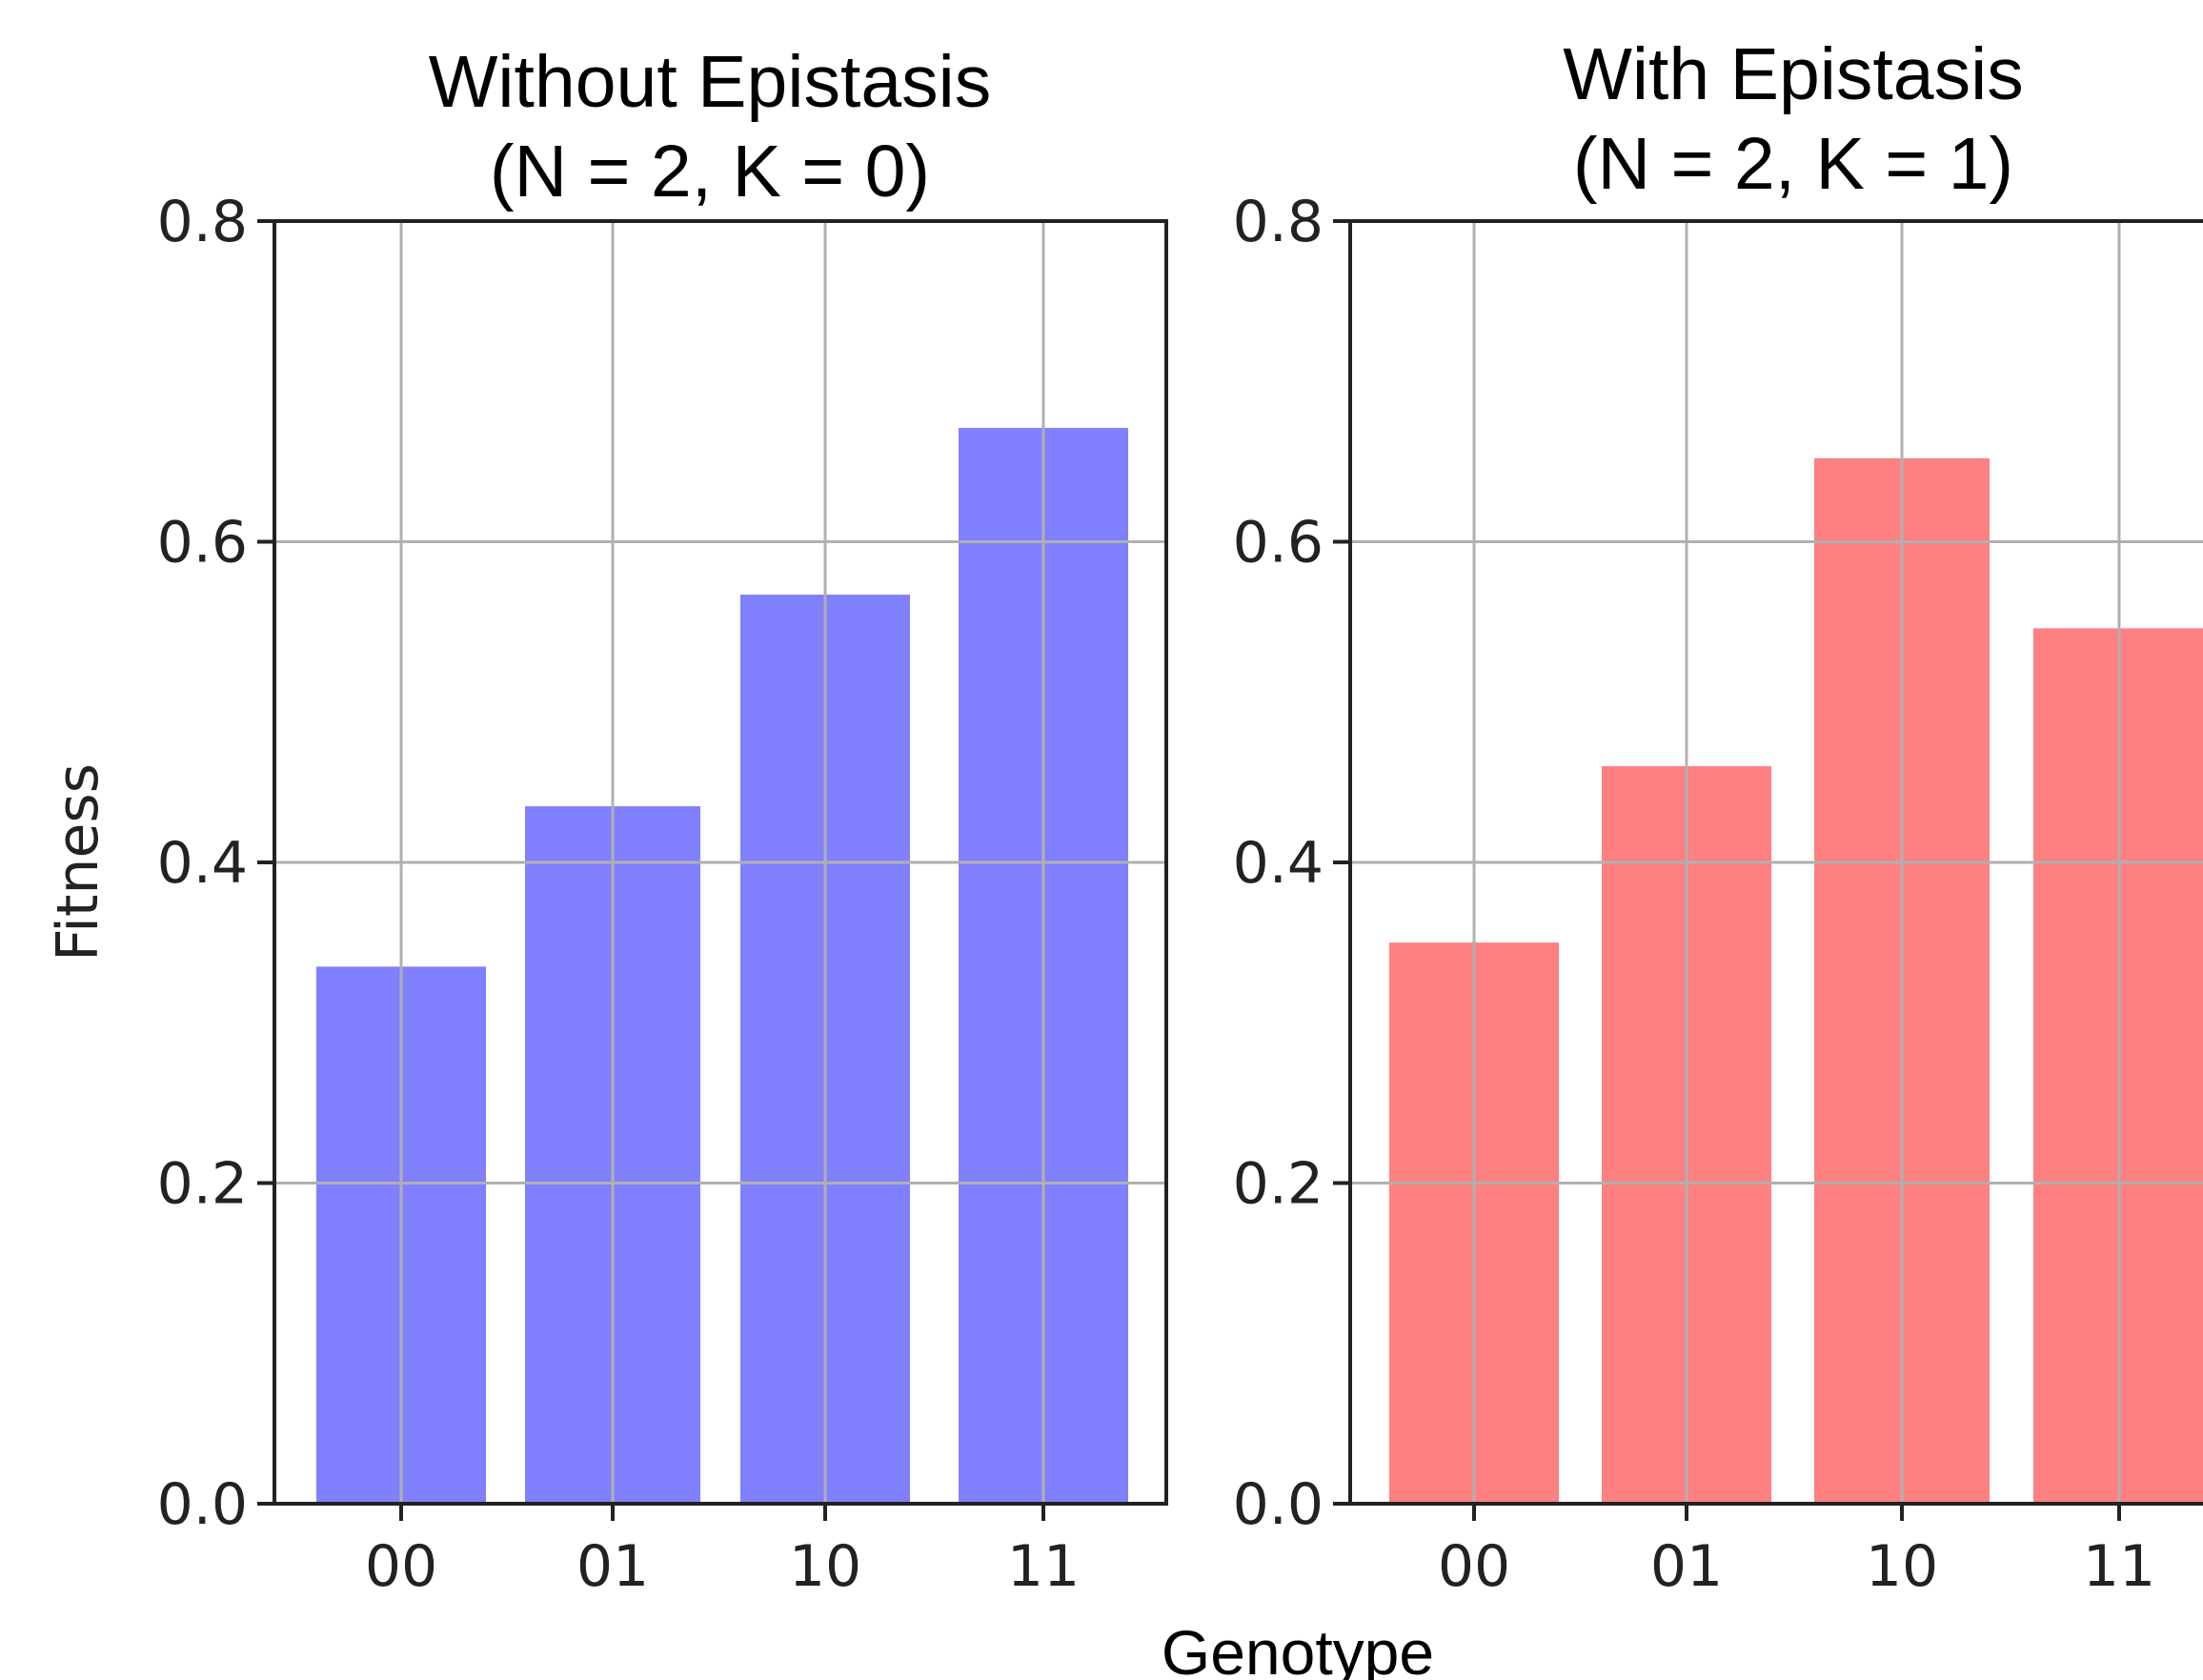 Image resolution: width=2203 pixels, height=1680 pixels. What do you see at coordinates (1298, 1649) in the screenshot?
I see `x-axis-label: Genotype` at bounding box center [1298, 1649].